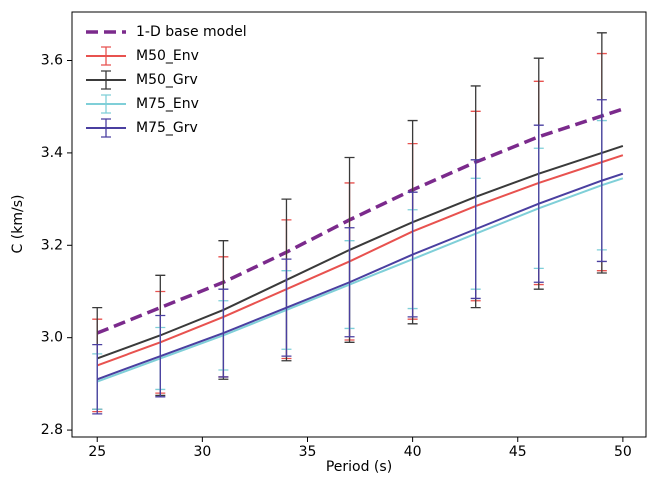 The height and width of the screenshot is (487, 649). Describe the element at coordinates (413, 452) in the screenshot. I see `x-tick-label: 40` at that location.